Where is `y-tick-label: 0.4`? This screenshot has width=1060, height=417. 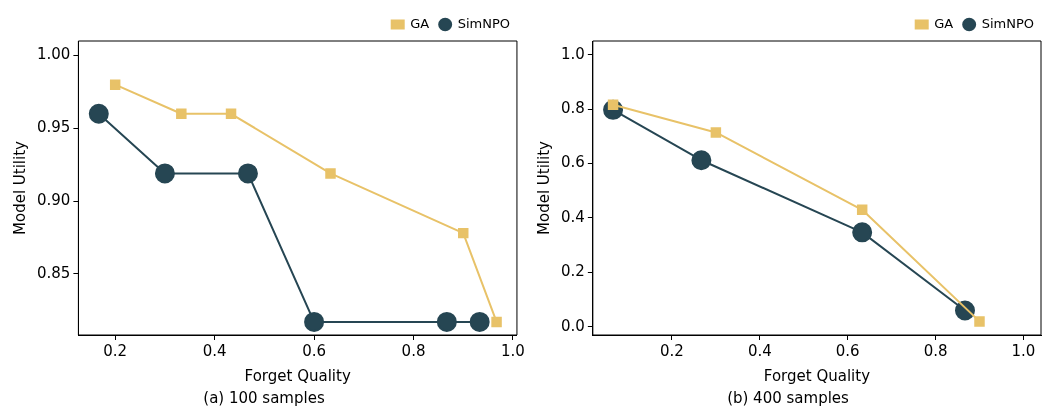
y-tick-label: 0.4 is located at coordinates (573, 216).